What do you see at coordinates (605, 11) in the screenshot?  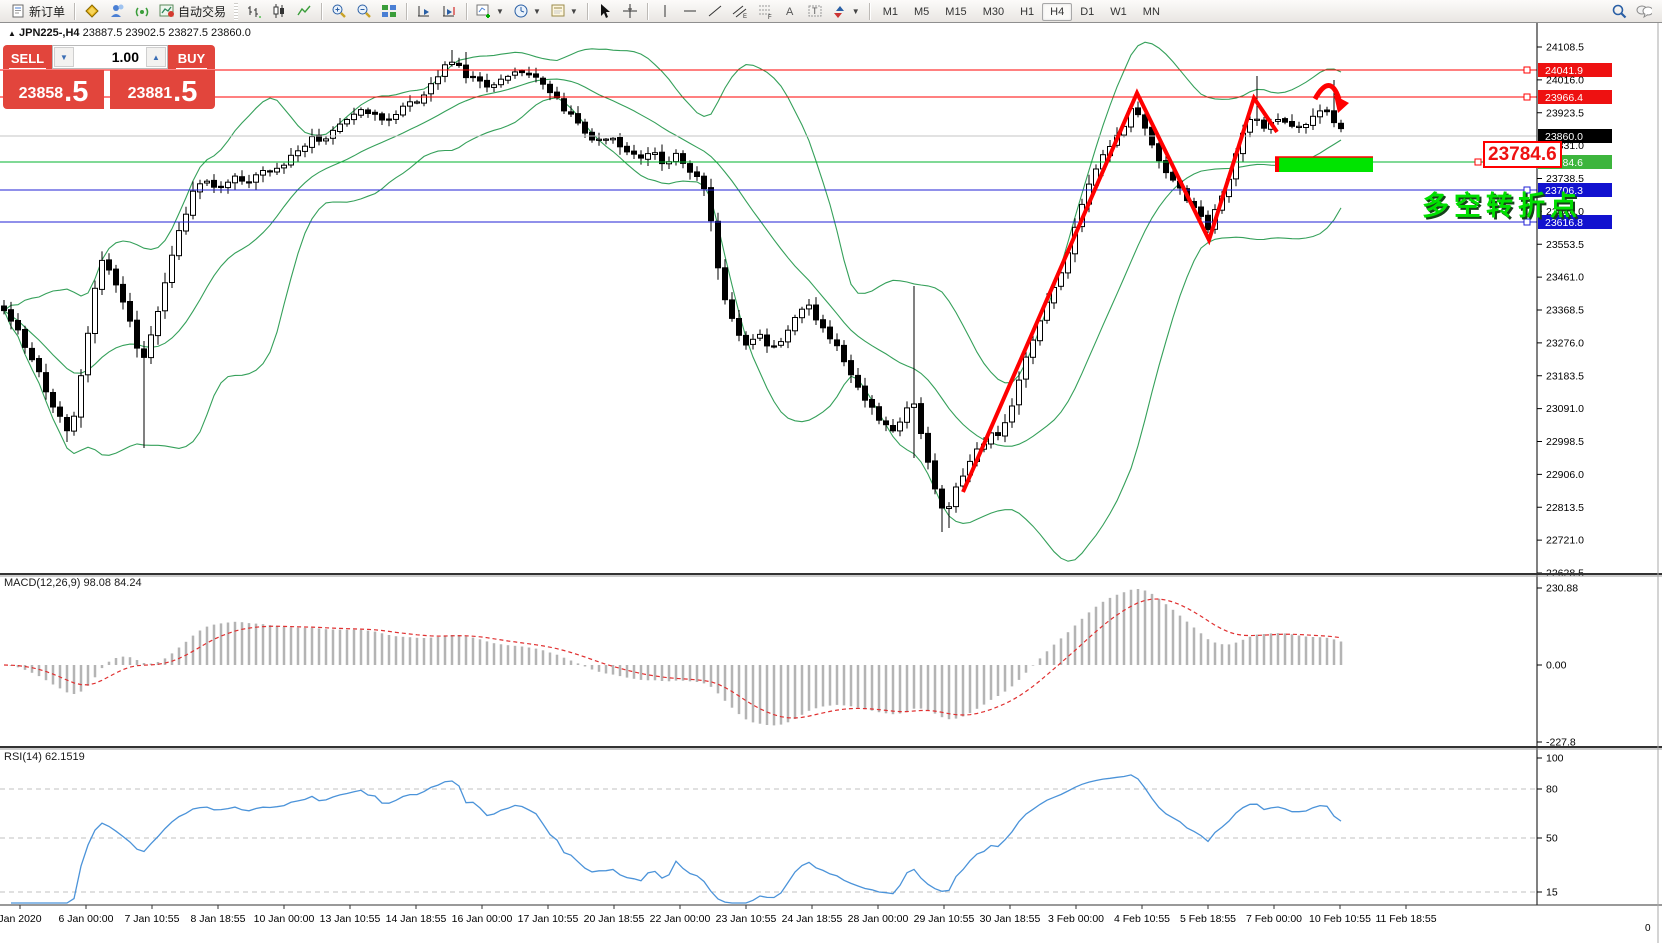 I see `cursor-tool-button` at bounding box center [605, 11].